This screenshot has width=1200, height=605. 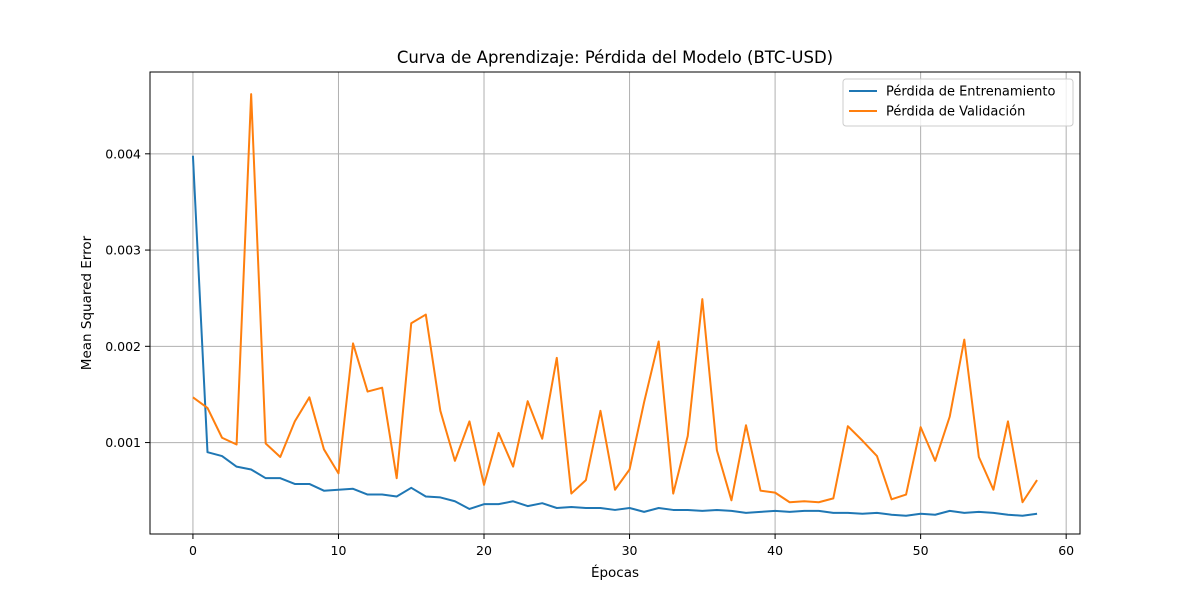 I want to click on y-tick-label: 0.002, so click(x=123, y=346).